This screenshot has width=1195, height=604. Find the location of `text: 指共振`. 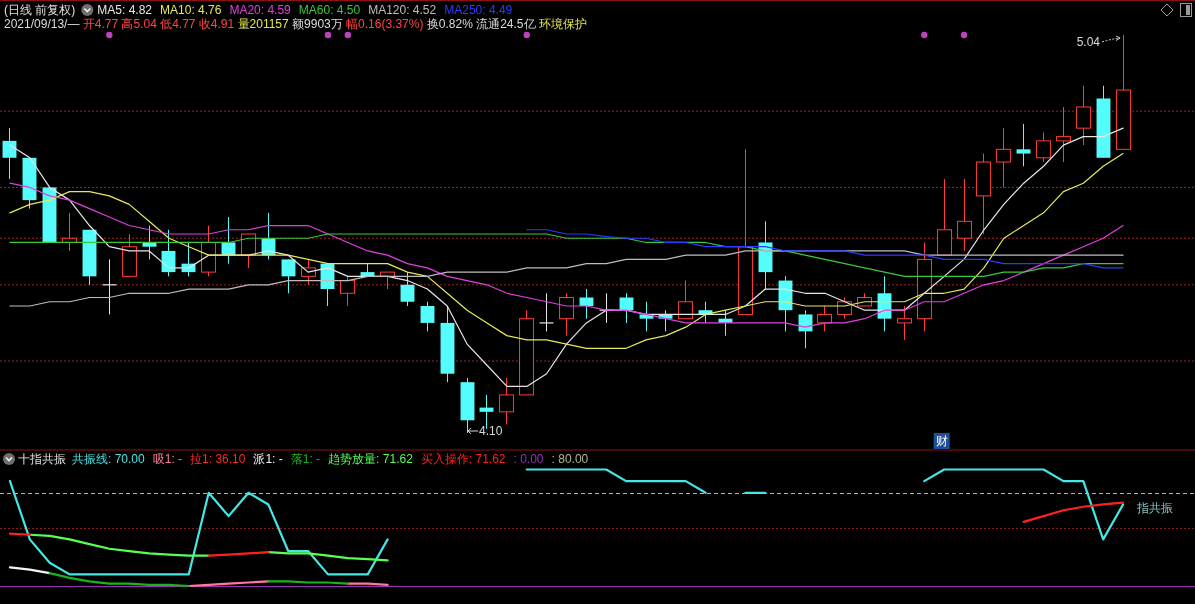

text: 指共振 is located at coordinates (1155, 508).